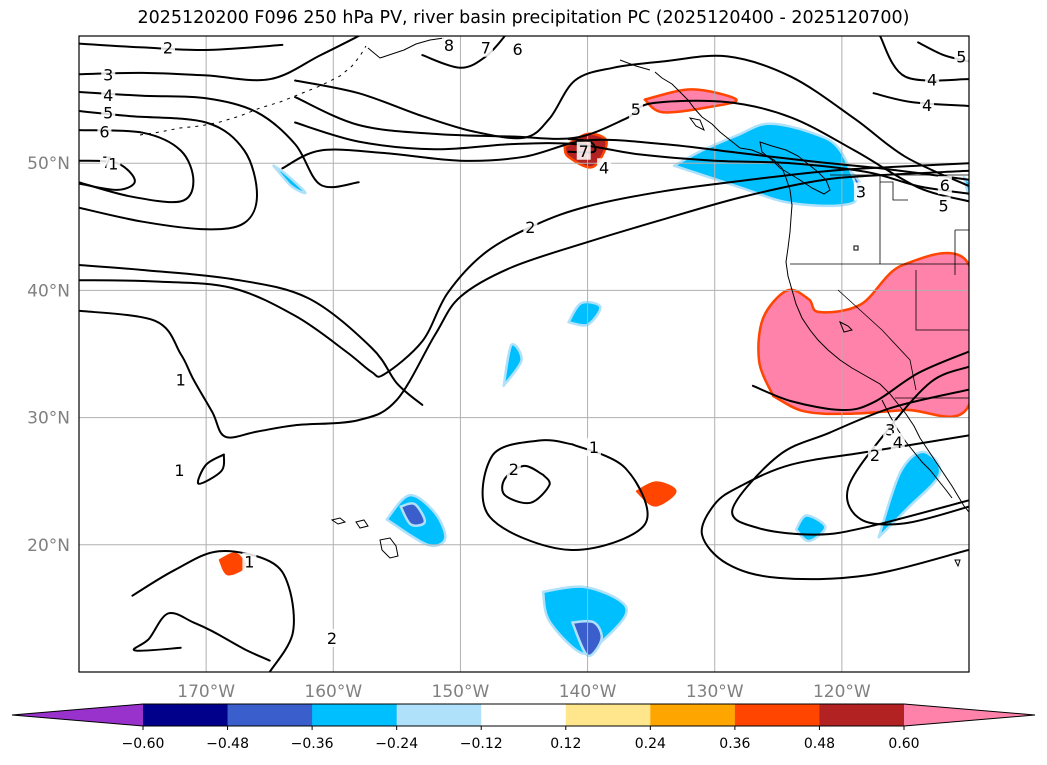 The height and width of the screenshot is (765, 1047). What do you see at coordinates (461, 692) in the screenshot?
I see `x-tick-label: 150°W` at bounding box center [461, 692].